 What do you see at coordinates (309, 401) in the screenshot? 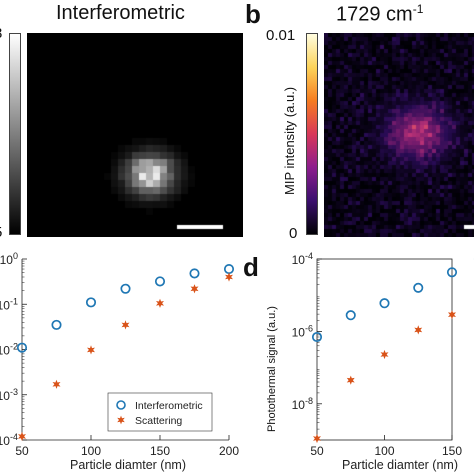
I see `tick-label-exponent: -8` at bounding box center [309, 401].